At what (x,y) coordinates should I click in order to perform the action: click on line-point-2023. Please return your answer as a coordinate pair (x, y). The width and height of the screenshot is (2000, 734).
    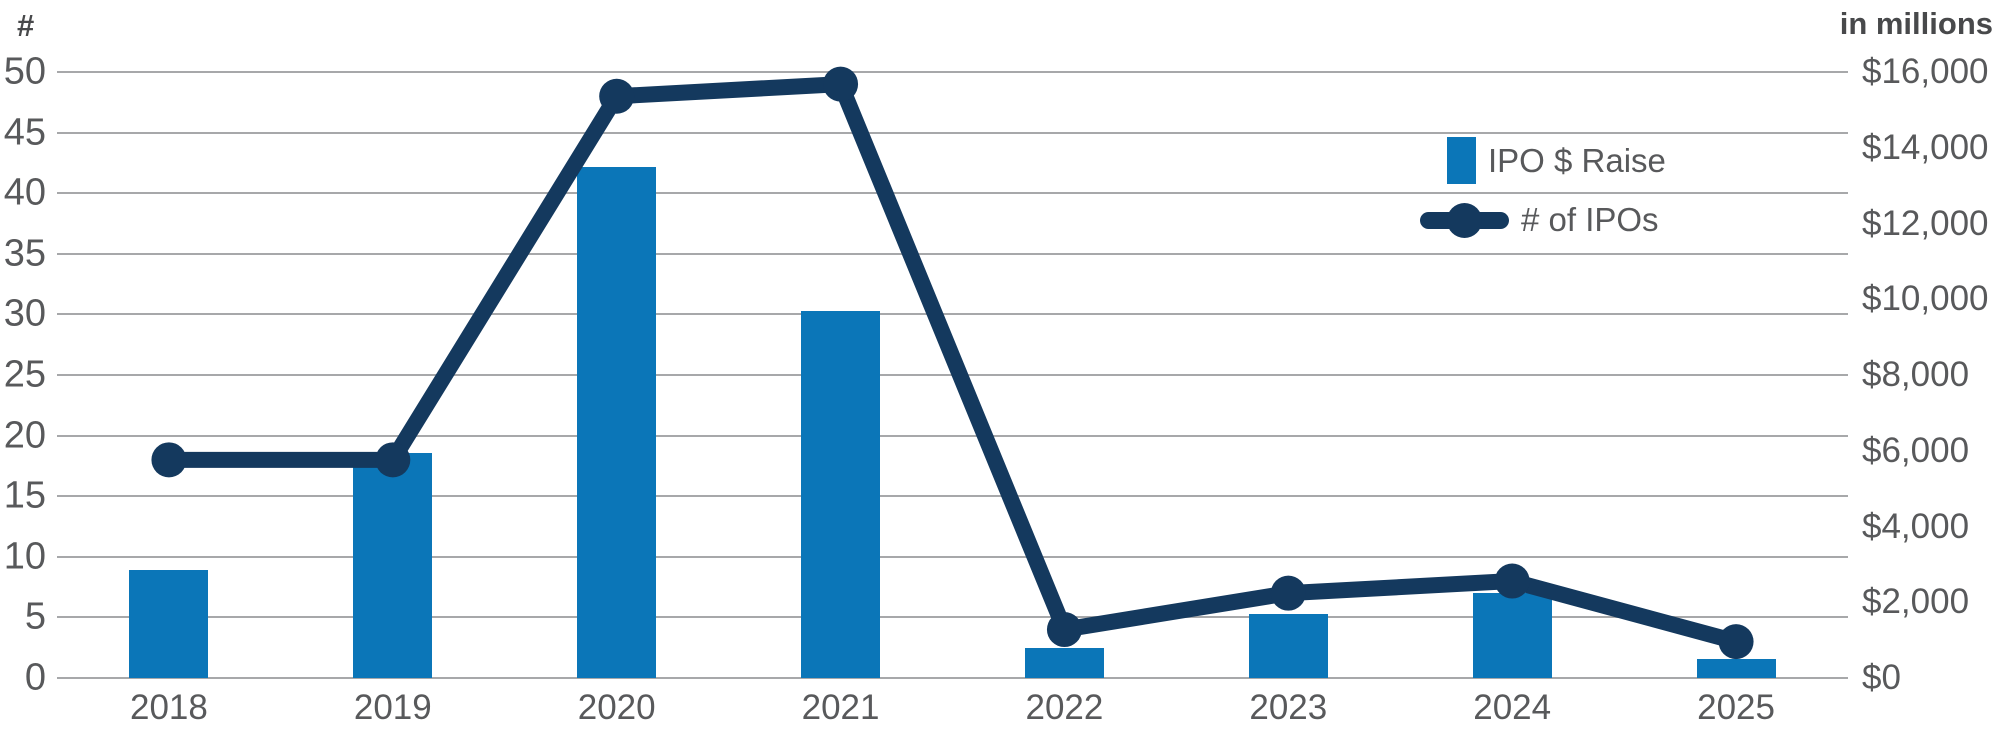
    Looking at the image, I should click on (1288, 593).